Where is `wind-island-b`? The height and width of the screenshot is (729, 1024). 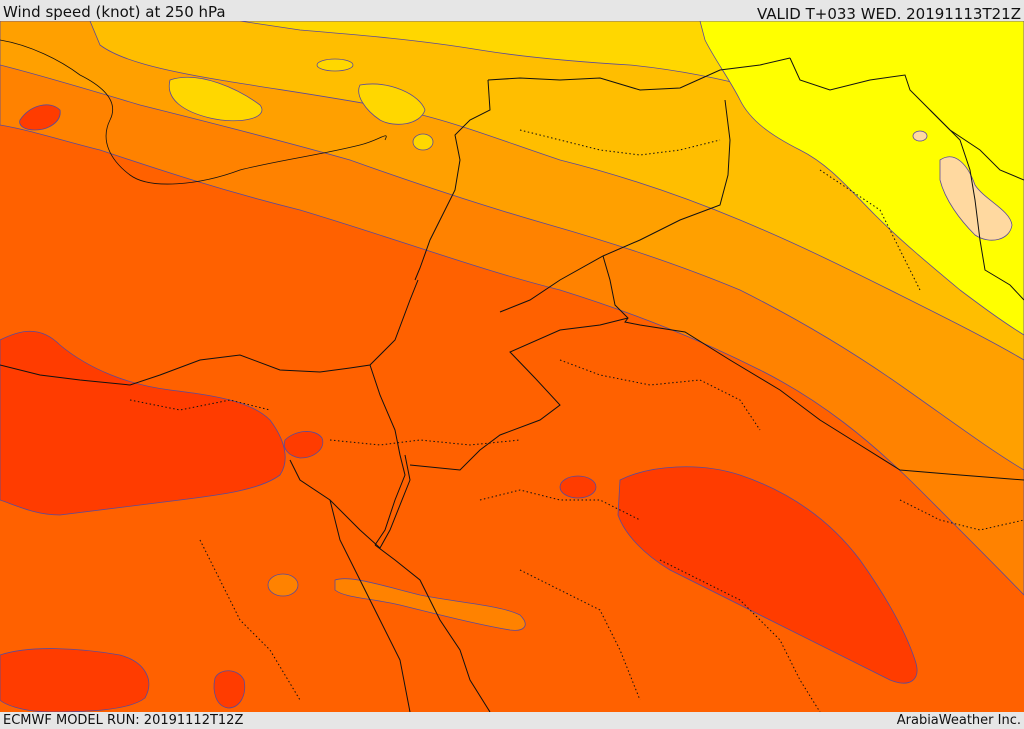 wind-island-b is located at coordinates (392, 104).